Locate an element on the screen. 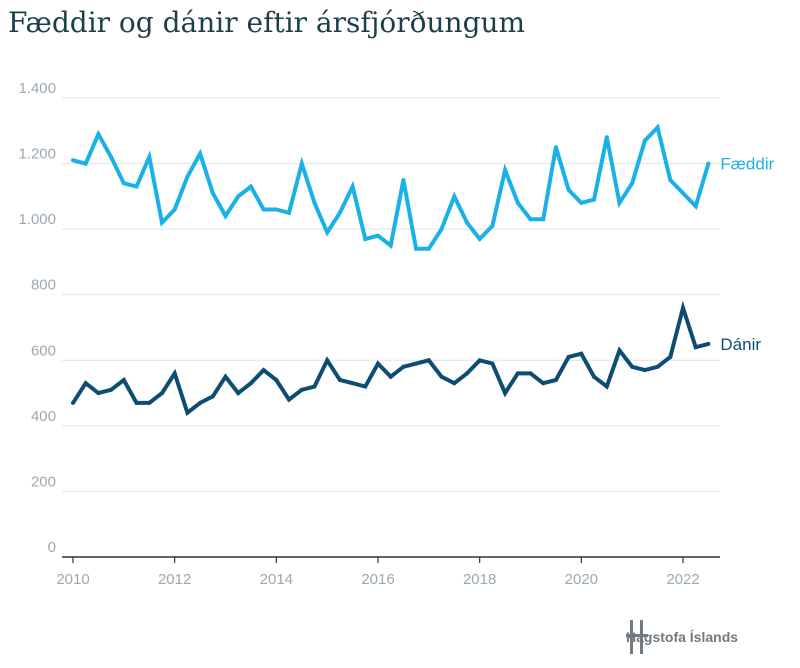 This screenshot has height=668, width=800. x-tick-label: 2014 is located at coordinates (276, 579).